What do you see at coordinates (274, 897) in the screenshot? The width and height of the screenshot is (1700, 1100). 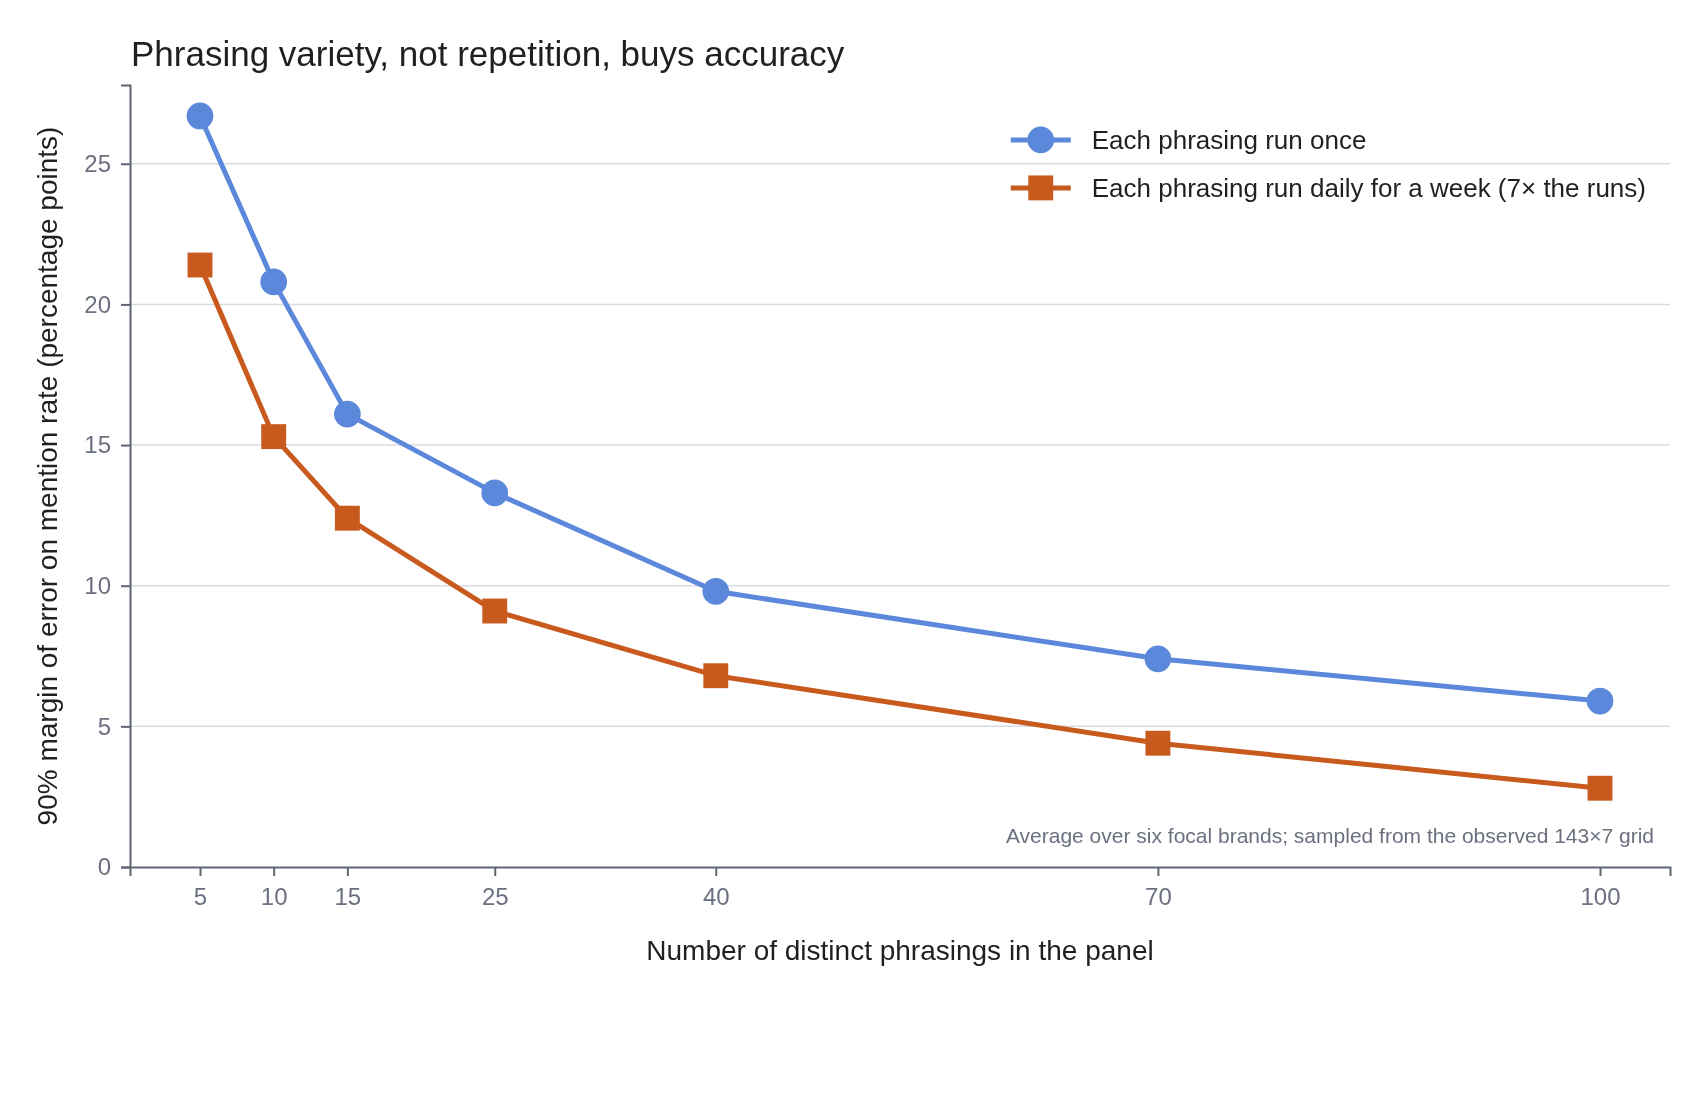 I see `x-tick-label: 10` at bounding box center [274, 897].